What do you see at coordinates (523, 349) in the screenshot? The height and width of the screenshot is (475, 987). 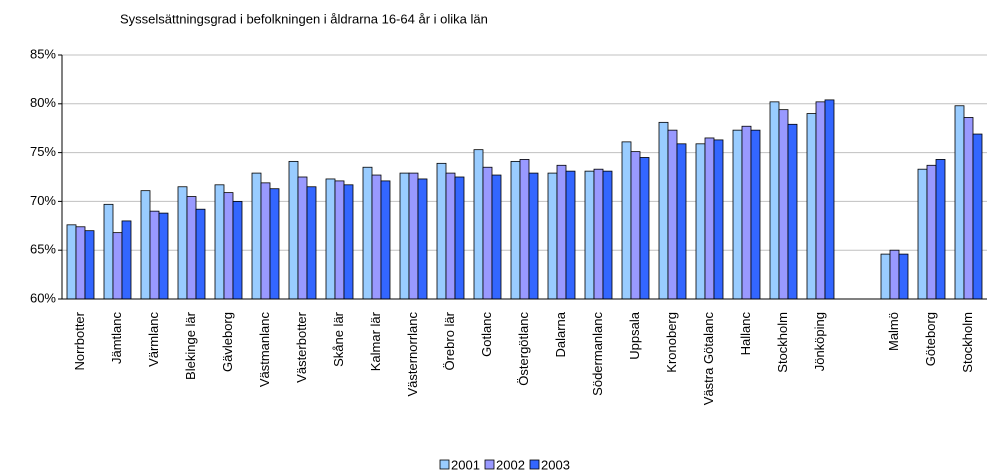 I see `x-tick-label: Östergötlanc` at bounding box center [523, 349].